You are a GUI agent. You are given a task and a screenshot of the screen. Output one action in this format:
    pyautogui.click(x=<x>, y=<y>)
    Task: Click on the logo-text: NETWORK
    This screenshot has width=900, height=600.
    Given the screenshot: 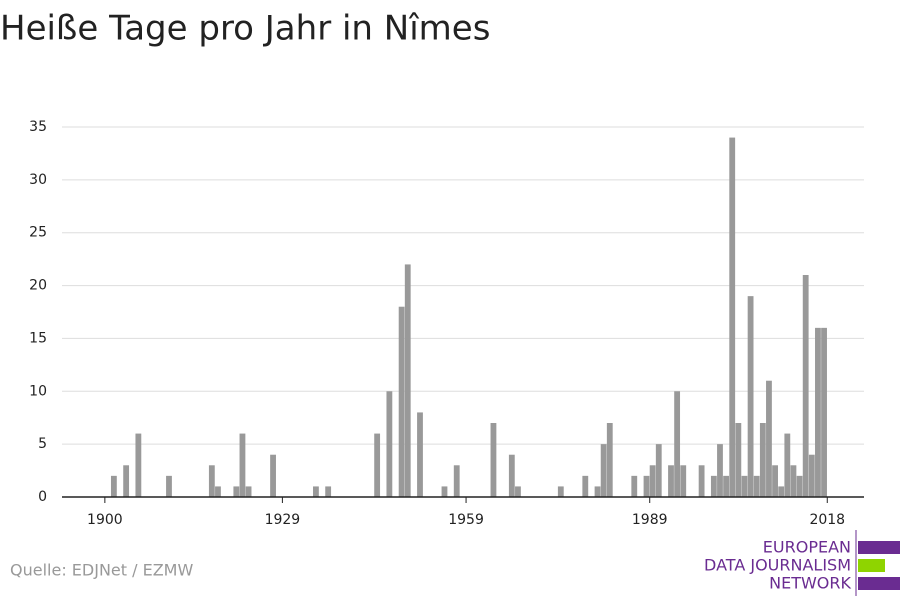 What is the action you would take?
    pyautogui.click(x=810, y=583)
    